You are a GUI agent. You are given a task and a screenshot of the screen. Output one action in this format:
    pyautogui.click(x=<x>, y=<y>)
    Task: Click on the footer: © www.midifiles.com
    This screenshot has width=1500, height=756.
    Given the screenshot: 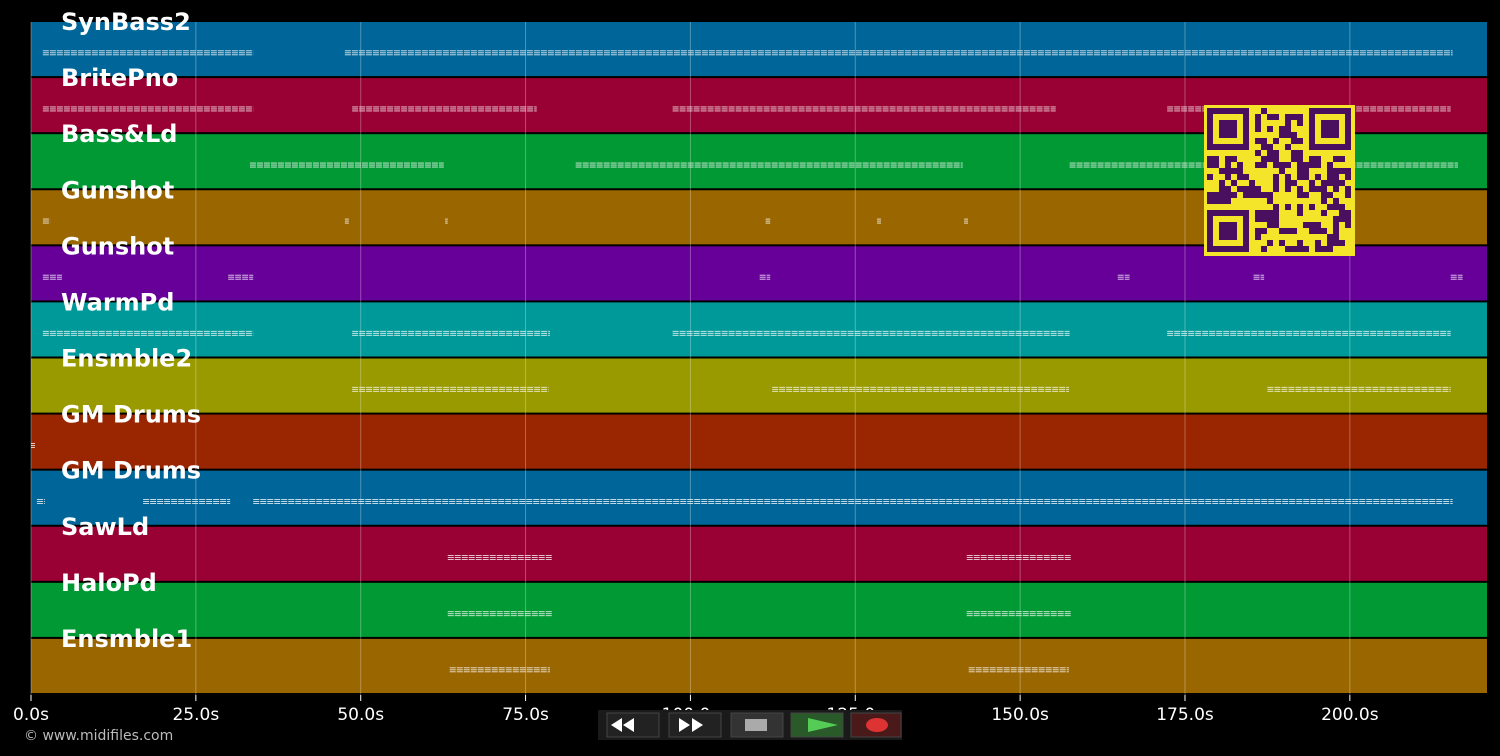 What is the action you would take?
    pyautogui.click(x=98, y=736)
    